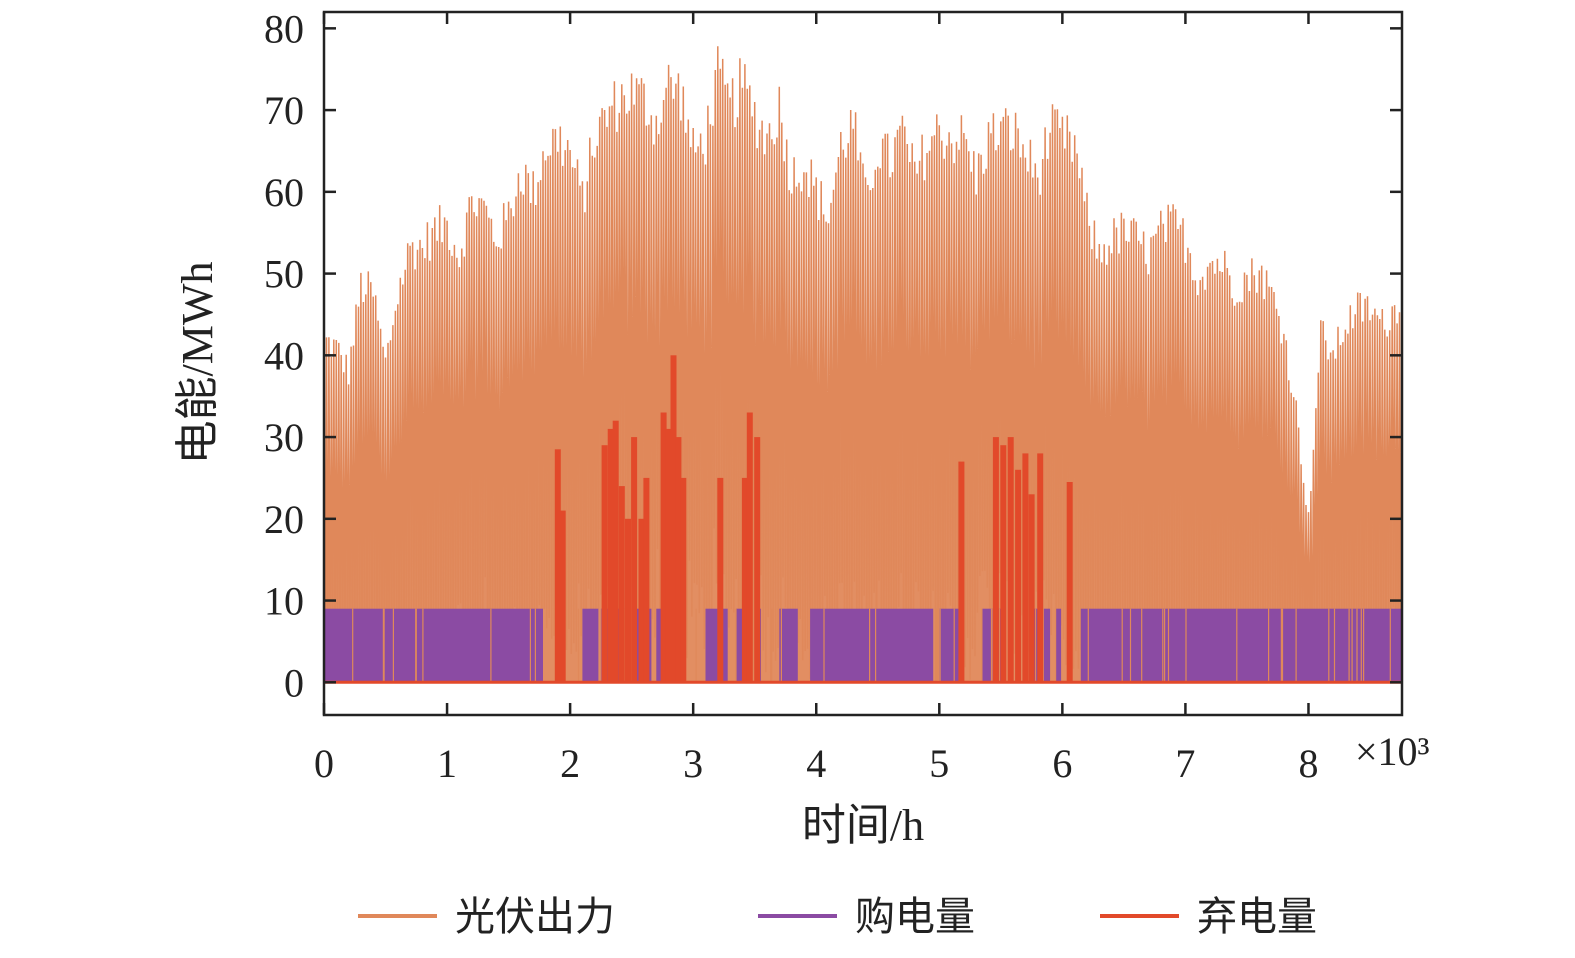 The width and height of the screenshot is (1575, 958). Describe the element at coordinates (284, 437) in the screenshot. I see `y-tick-label: 30` at that location.